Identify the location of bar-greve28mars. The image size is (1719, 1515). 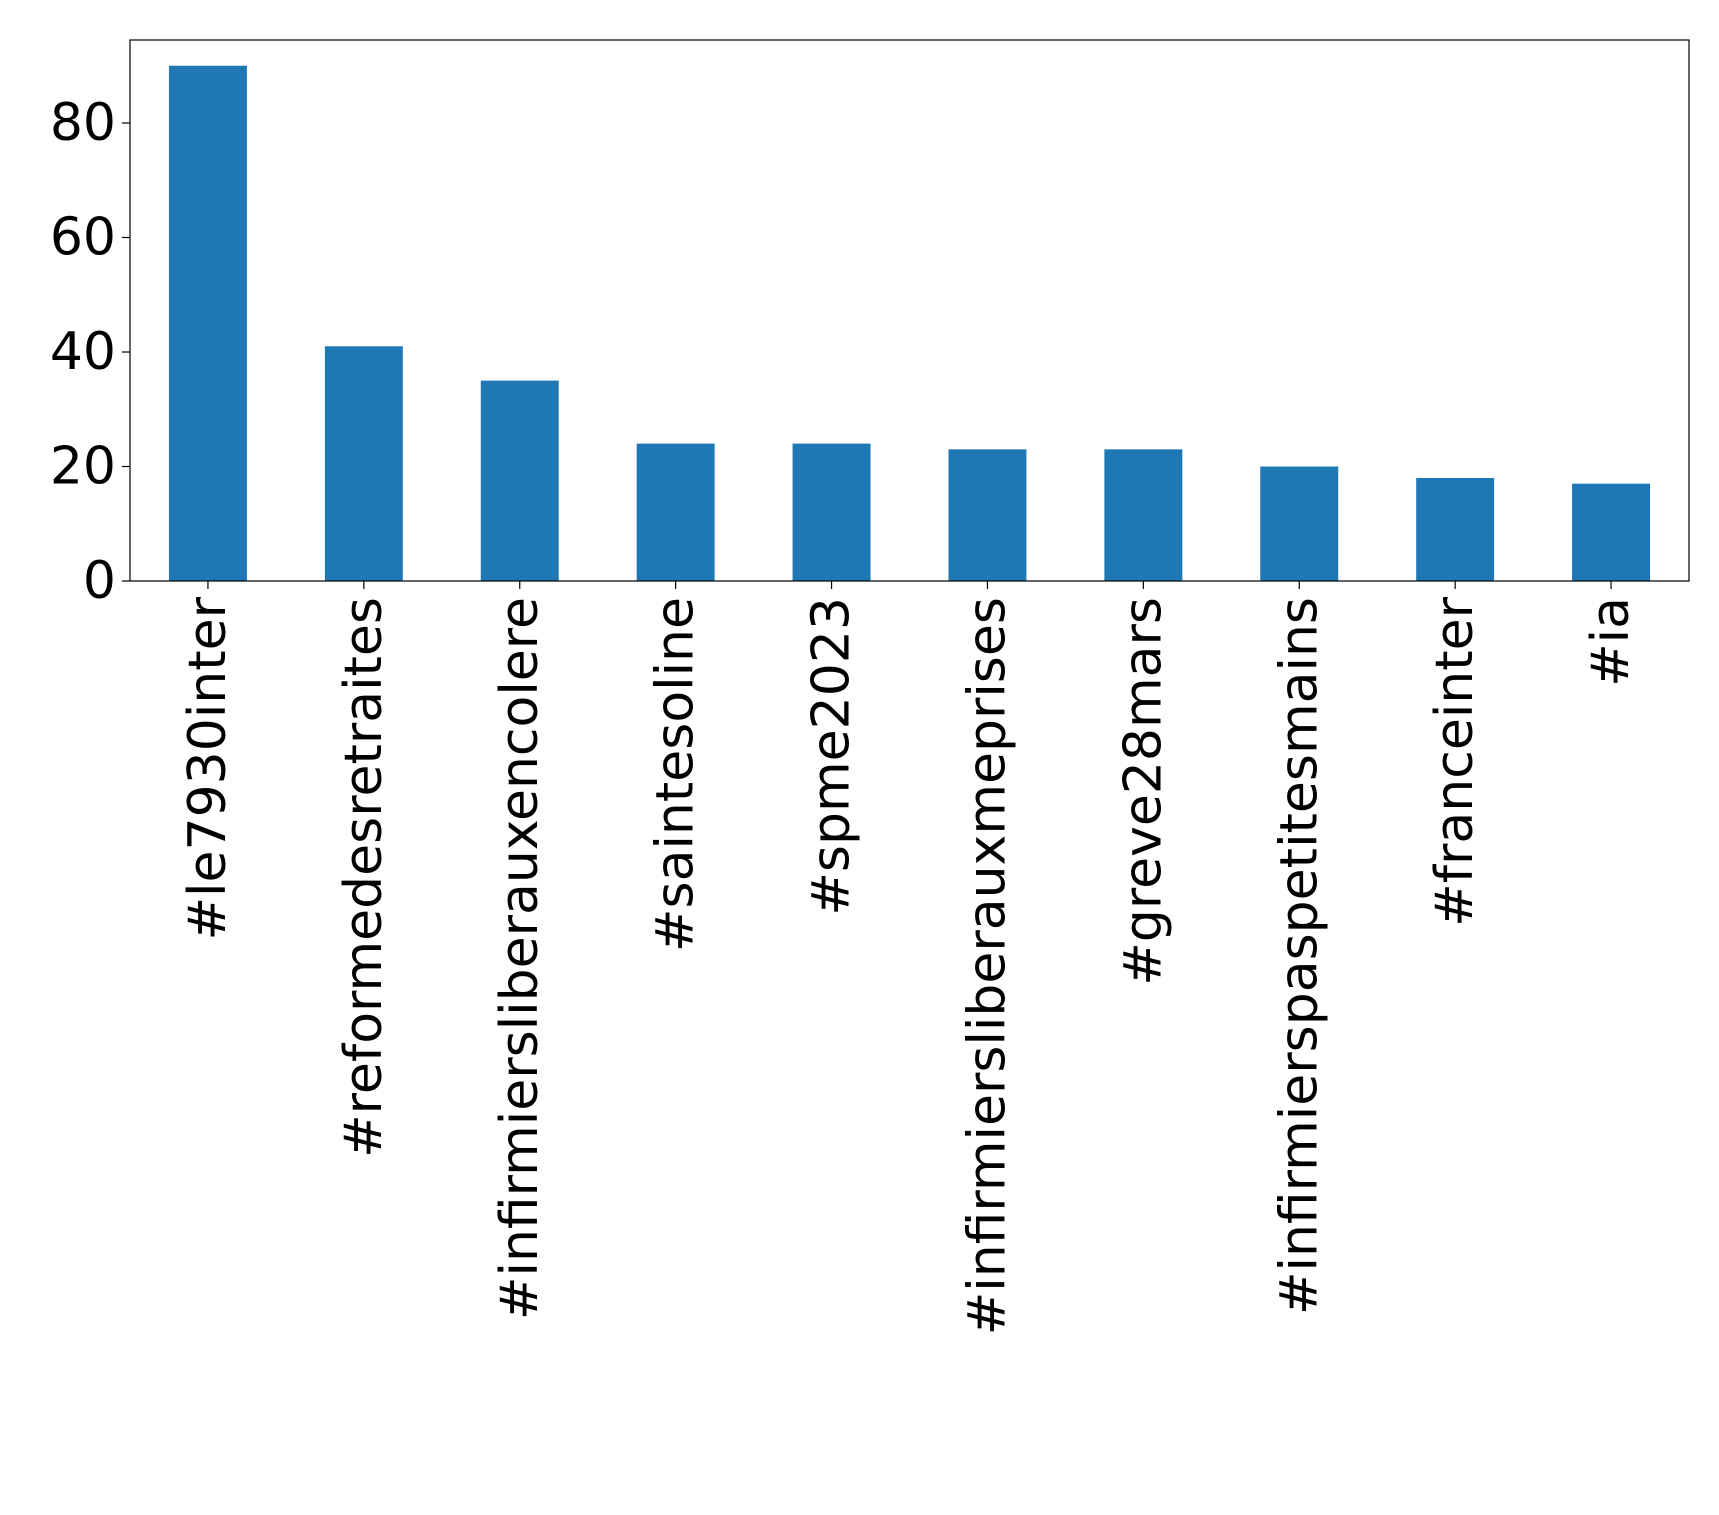
(1143, 515).